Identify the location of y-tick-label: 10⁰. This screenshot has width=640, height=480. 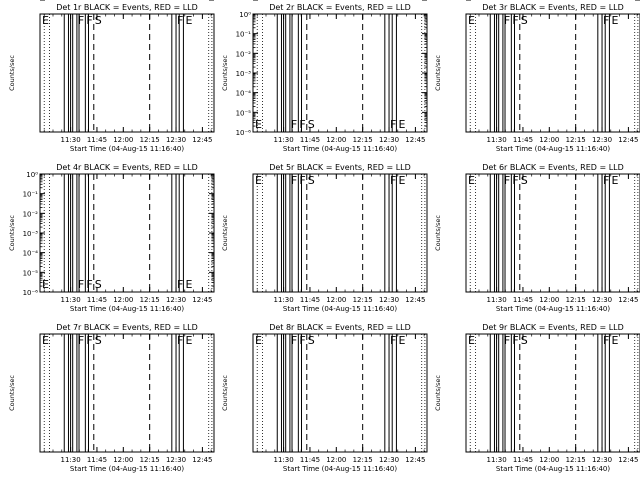
(32, 175).